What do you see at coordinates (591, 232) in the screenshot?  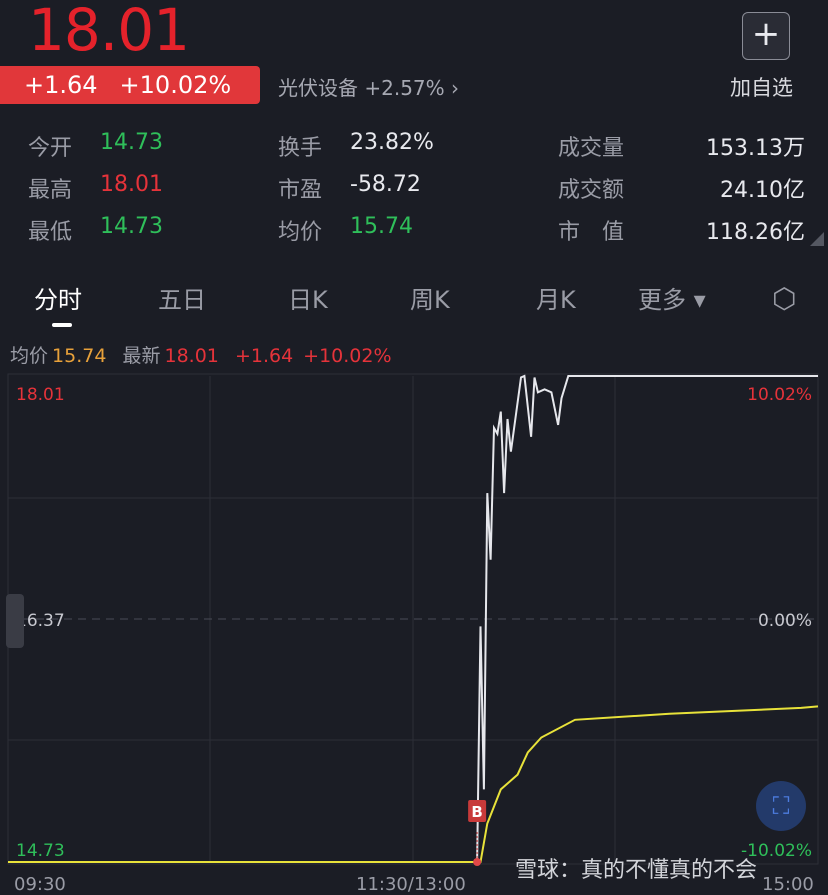 I see `stat-label: 市 值` at bounding box center [591, 232].